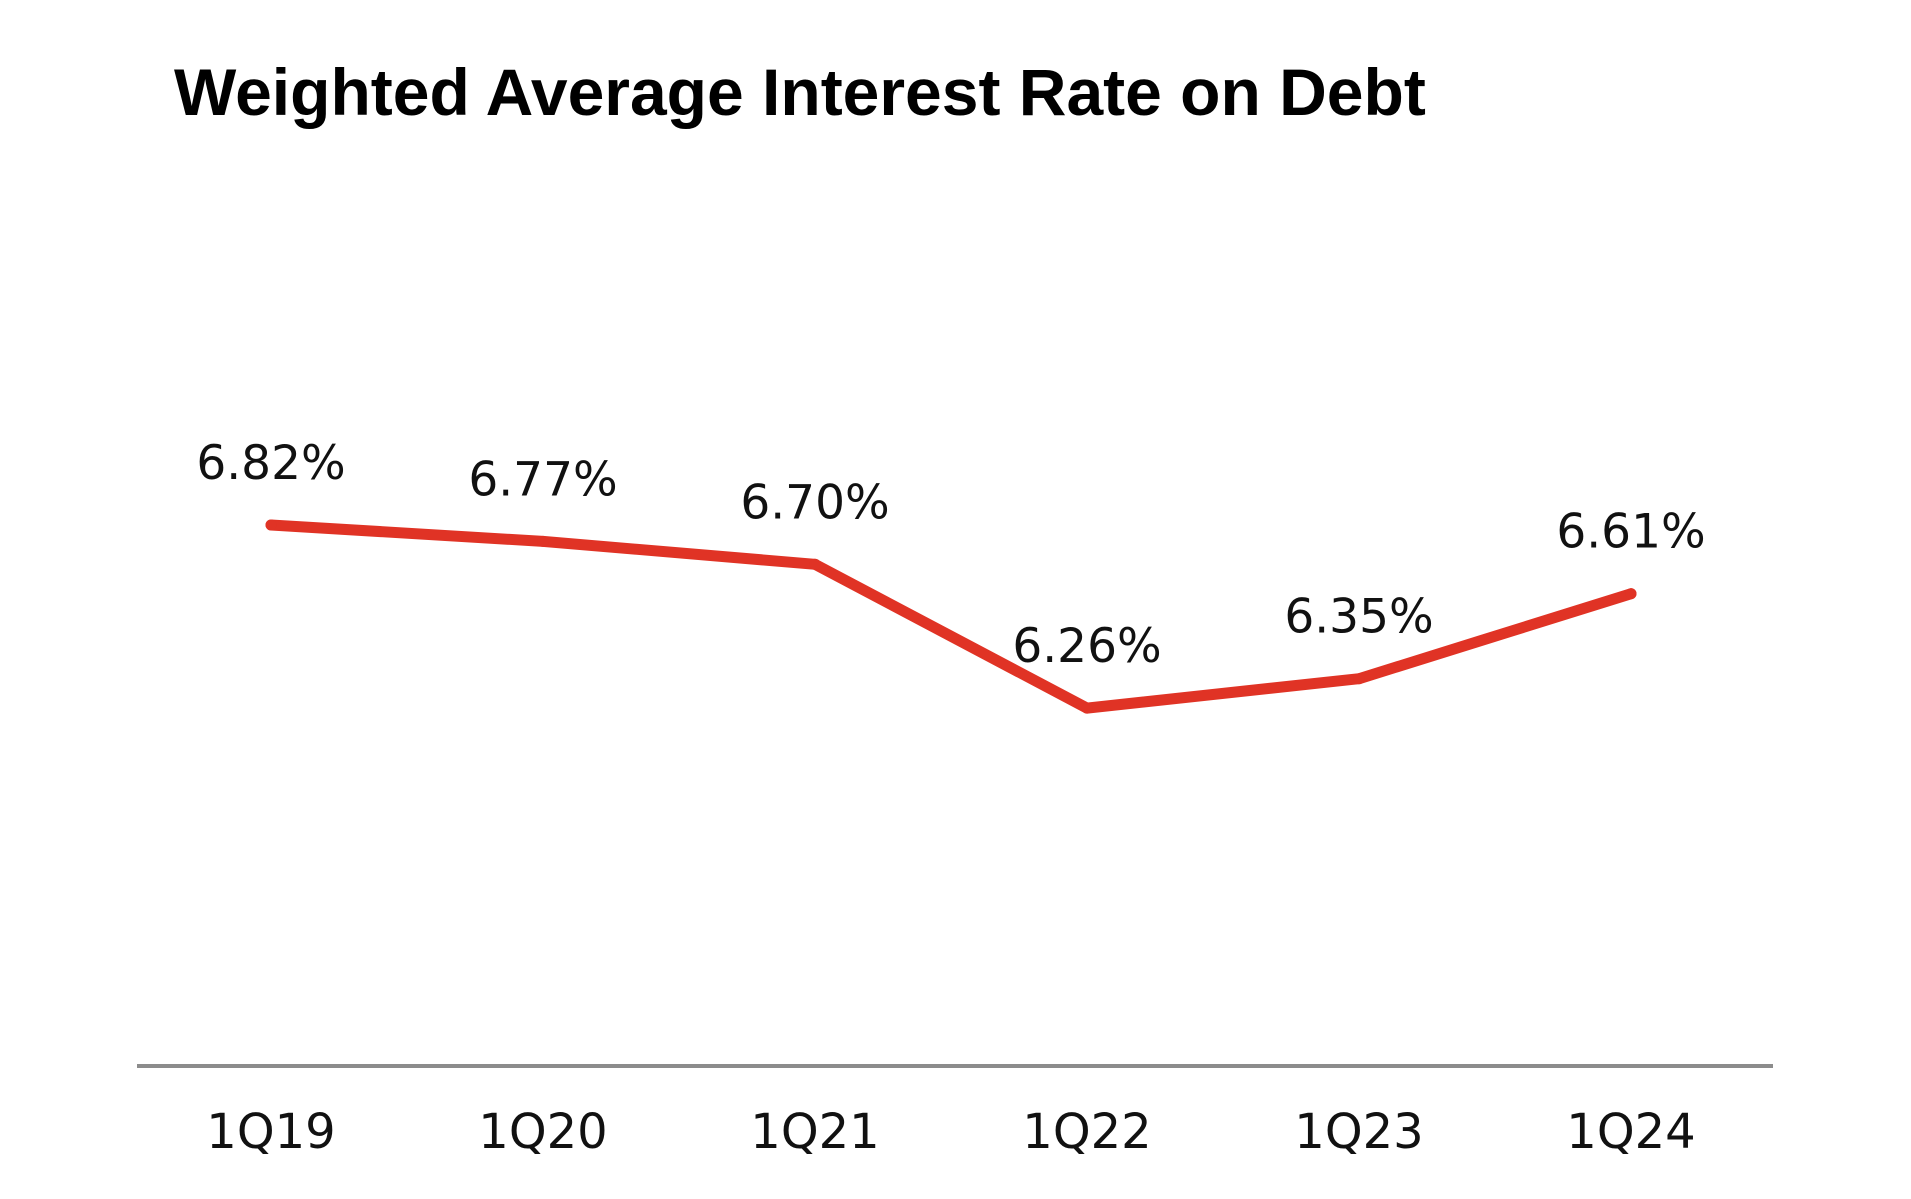  I want to click on data-label: 6.35%, so click(1358, 617).